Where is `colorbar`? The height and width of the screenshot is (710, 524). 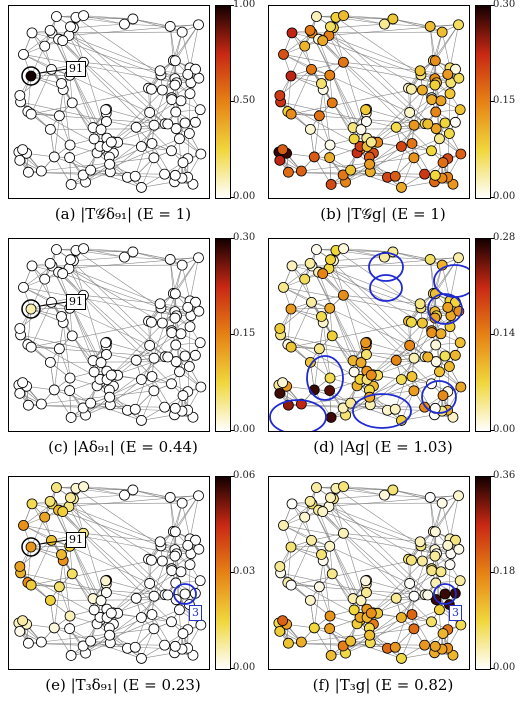 colorbar is located at coordinates (223, 335).